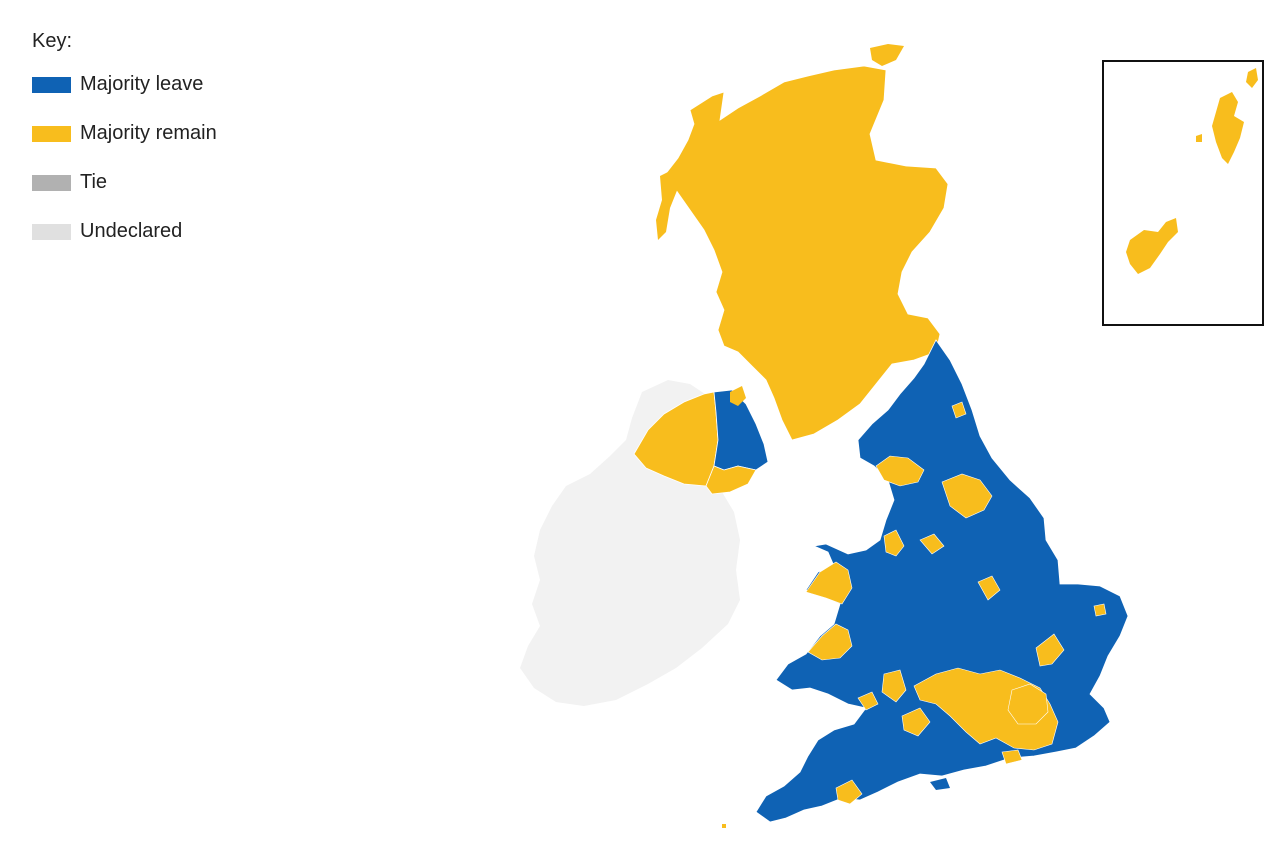  Describe the element at coordinates (1199, 138) in the screenshot. I see `fair-isle` at that location.